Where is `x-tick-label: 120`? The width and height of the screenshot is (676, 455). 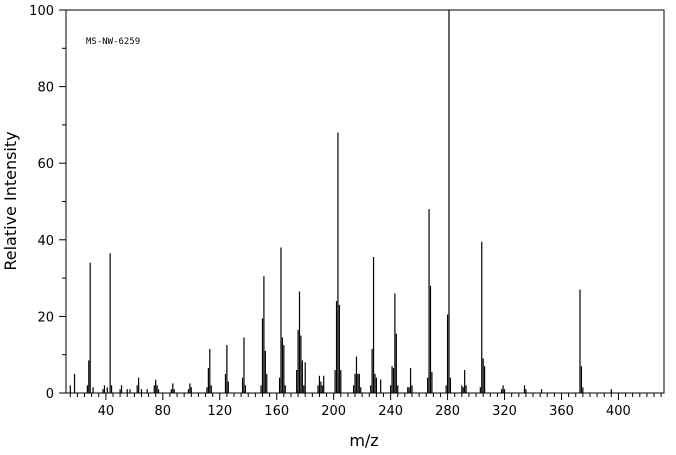
x-tick-label: 120 is located at coordinates (219, 411).